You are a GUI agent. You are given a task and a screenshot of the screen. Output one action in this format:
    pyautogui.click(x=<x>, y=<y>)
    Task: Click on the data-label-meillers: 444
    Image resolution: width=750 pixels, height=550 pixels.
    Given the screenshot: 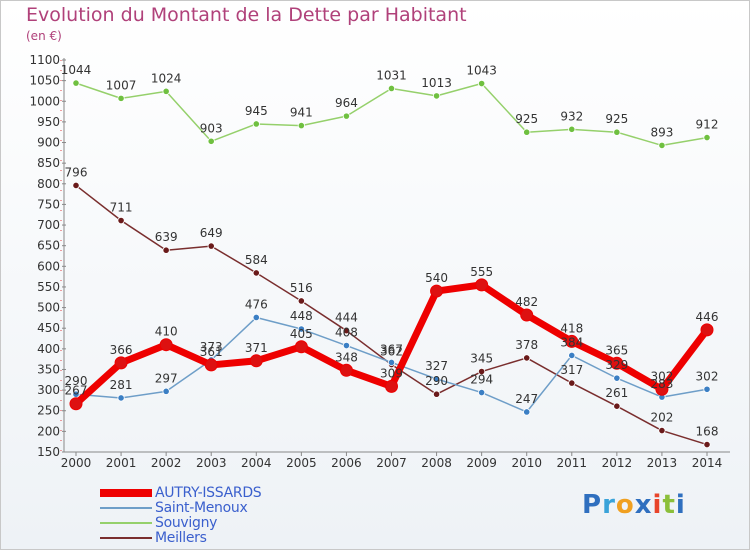 What is the action you would take?
    pyautogui.click(x=346, y=318)
    